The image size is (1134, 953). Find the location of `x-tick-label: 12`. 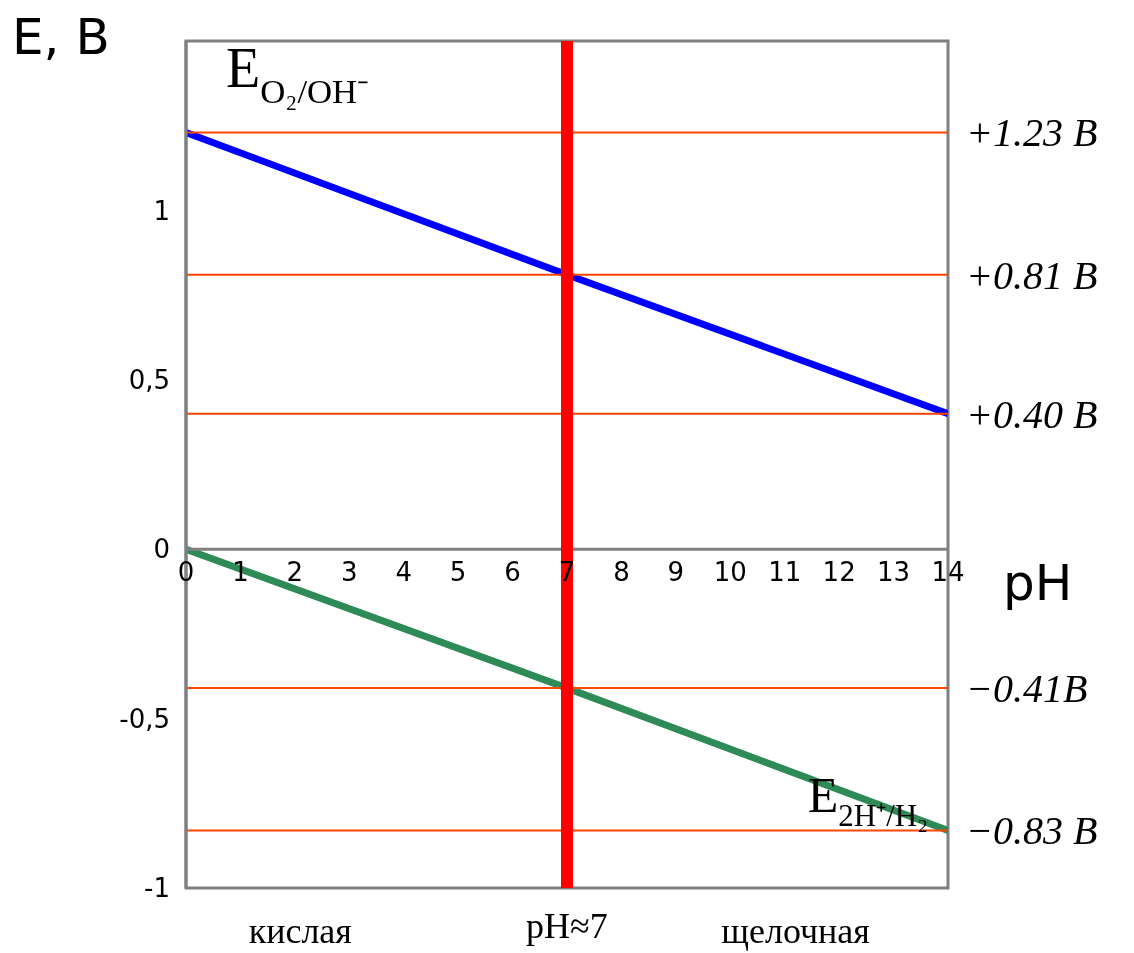

x-tick-label: 12 is located at coordinates (839, 572).